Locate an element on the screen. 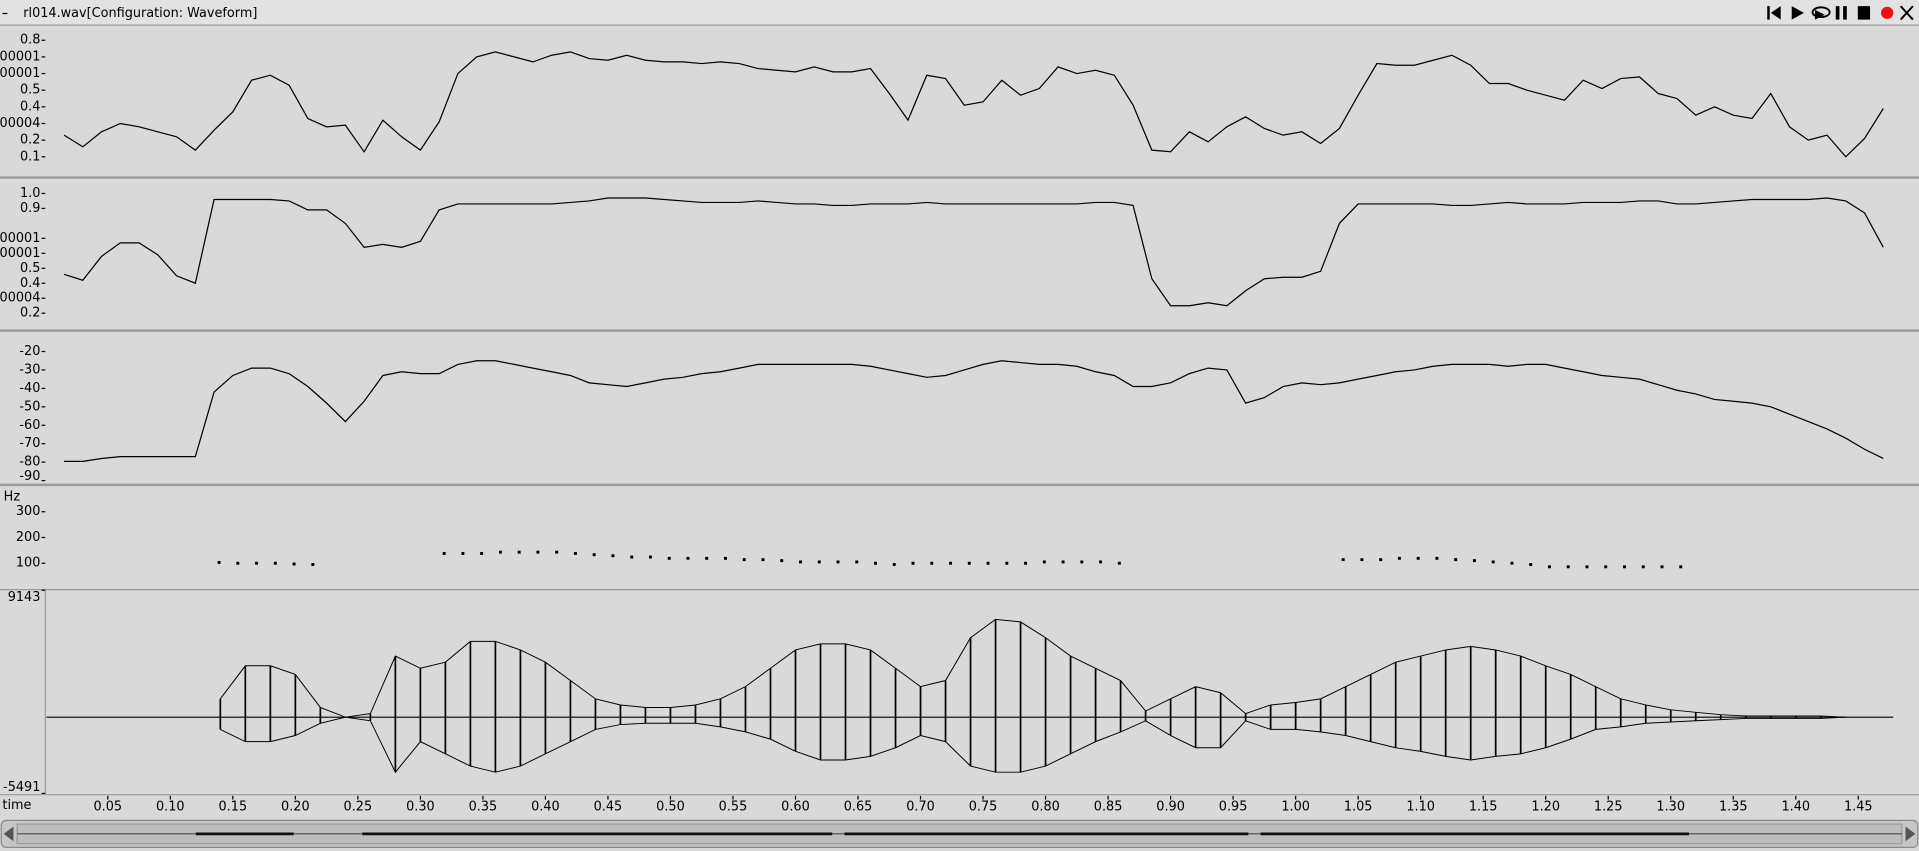  x-tick-label: 0.70 is located at coordinates (920, 806).